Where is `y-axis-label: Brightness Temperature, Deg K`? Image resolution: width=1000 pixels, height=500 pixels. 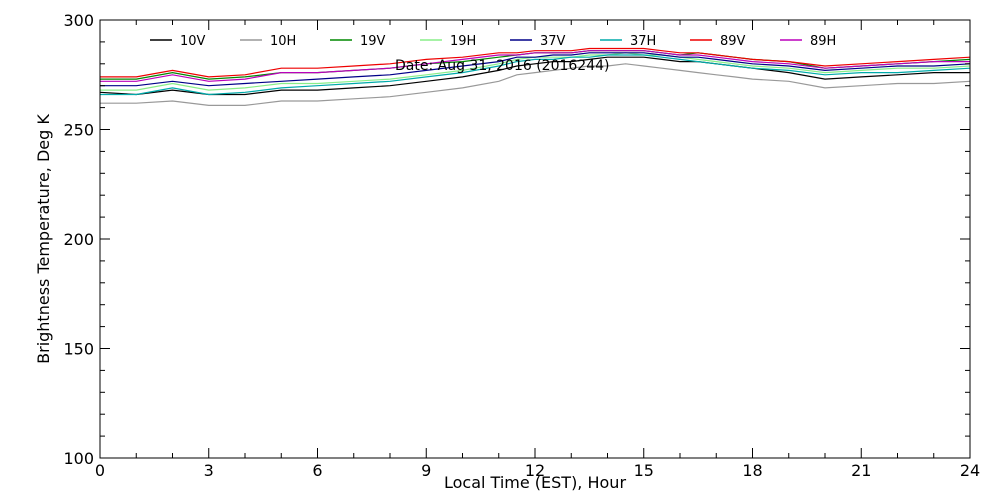
y-axis-label: Brightness Temperature, Deg K is located at coordinates (43, 239).